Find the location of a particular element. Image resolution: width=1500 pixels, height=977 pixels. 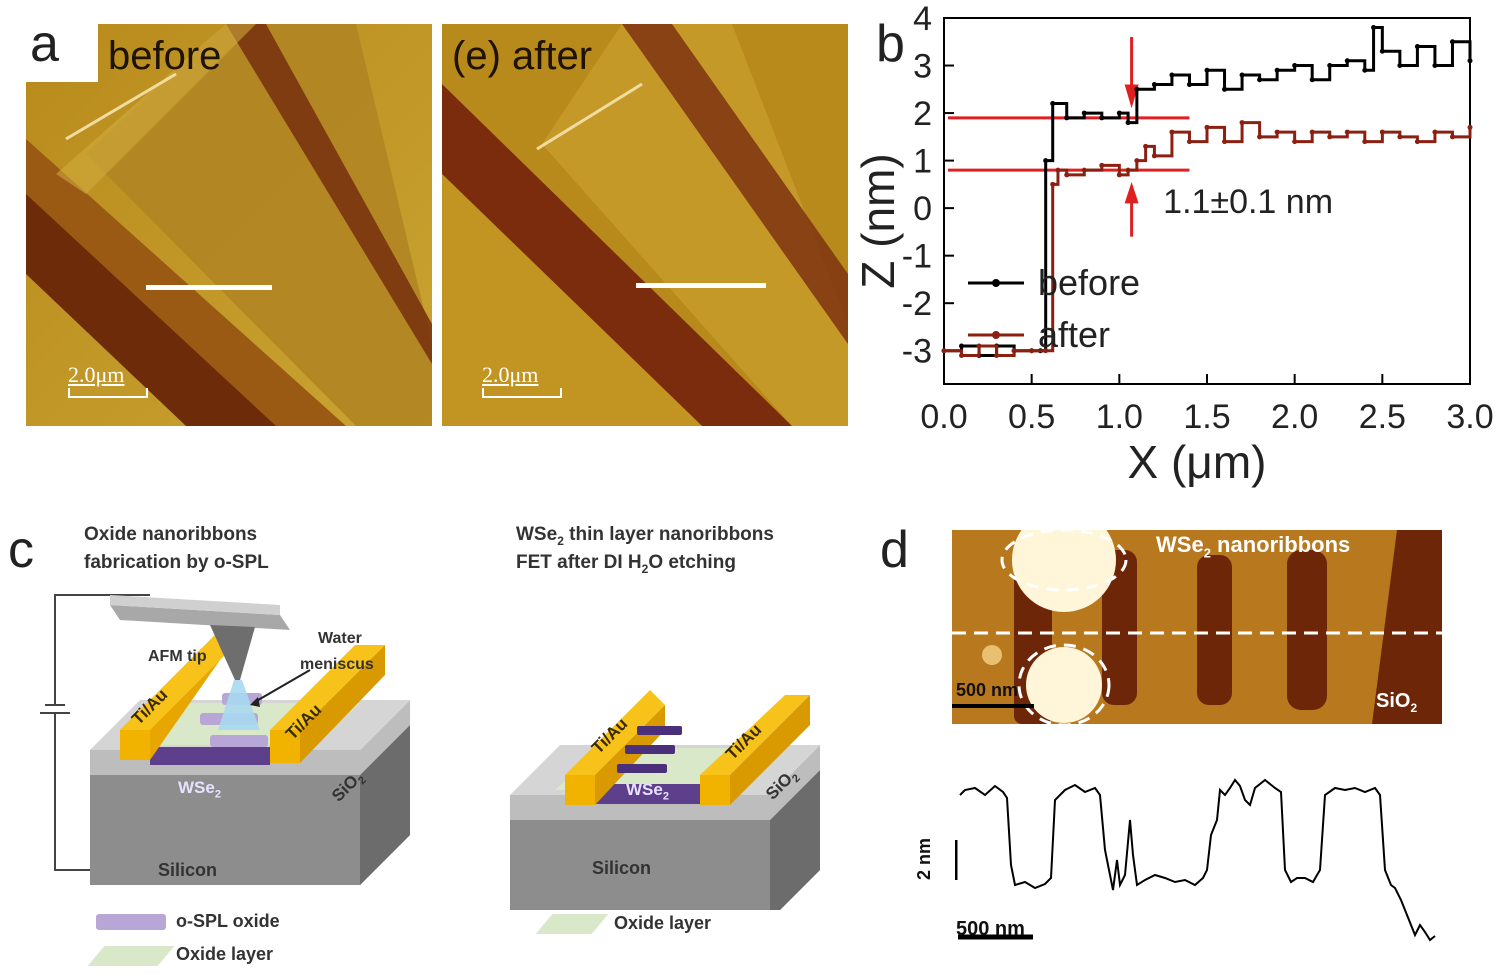

wse2-left-sub: 2 is located at coordinates (217, 794).